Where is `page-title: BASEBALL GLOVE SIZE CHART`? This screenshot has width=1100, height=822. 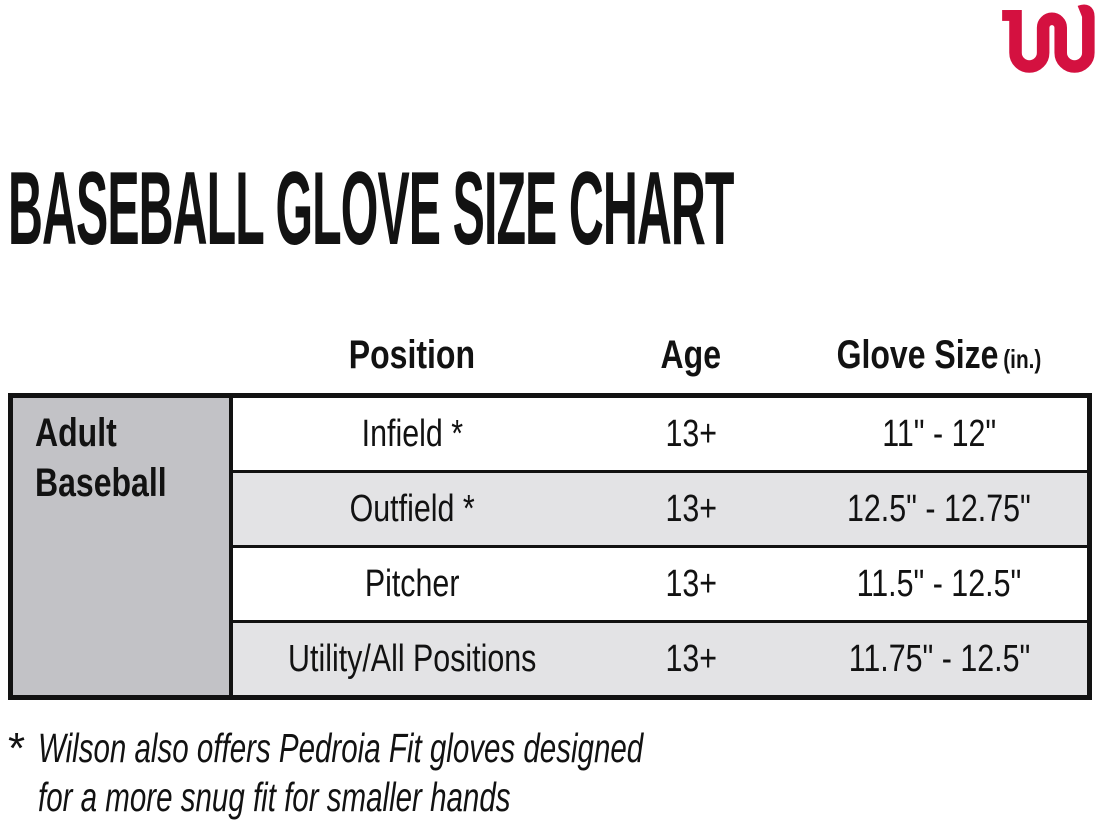
page-title: BASEBALL GLOVE SIZE CHART is located at coordinates (371, 209).